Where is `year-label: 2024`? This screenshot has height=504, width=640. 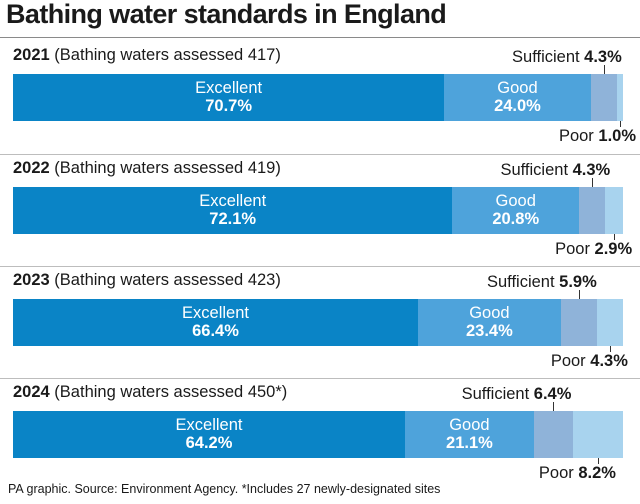
year-label: 2024 is located at coordinates (31, 392).